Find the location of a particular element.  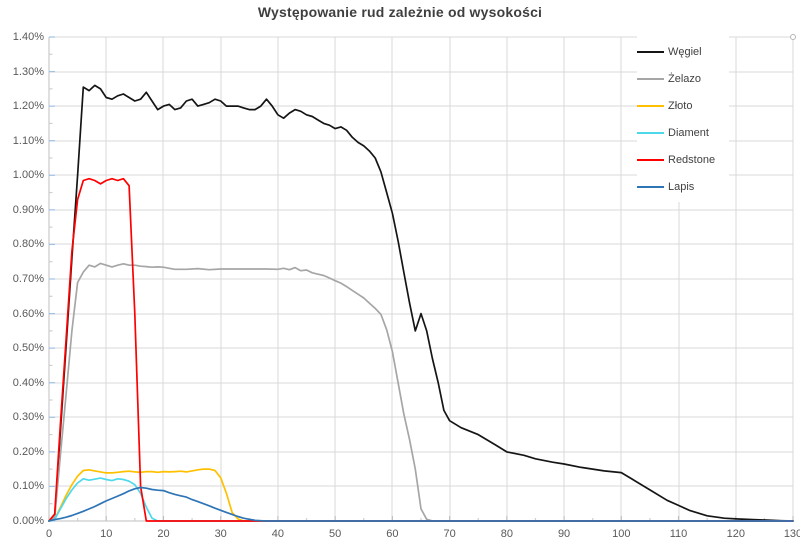

selection-handle is located at coordinates (793, 37).